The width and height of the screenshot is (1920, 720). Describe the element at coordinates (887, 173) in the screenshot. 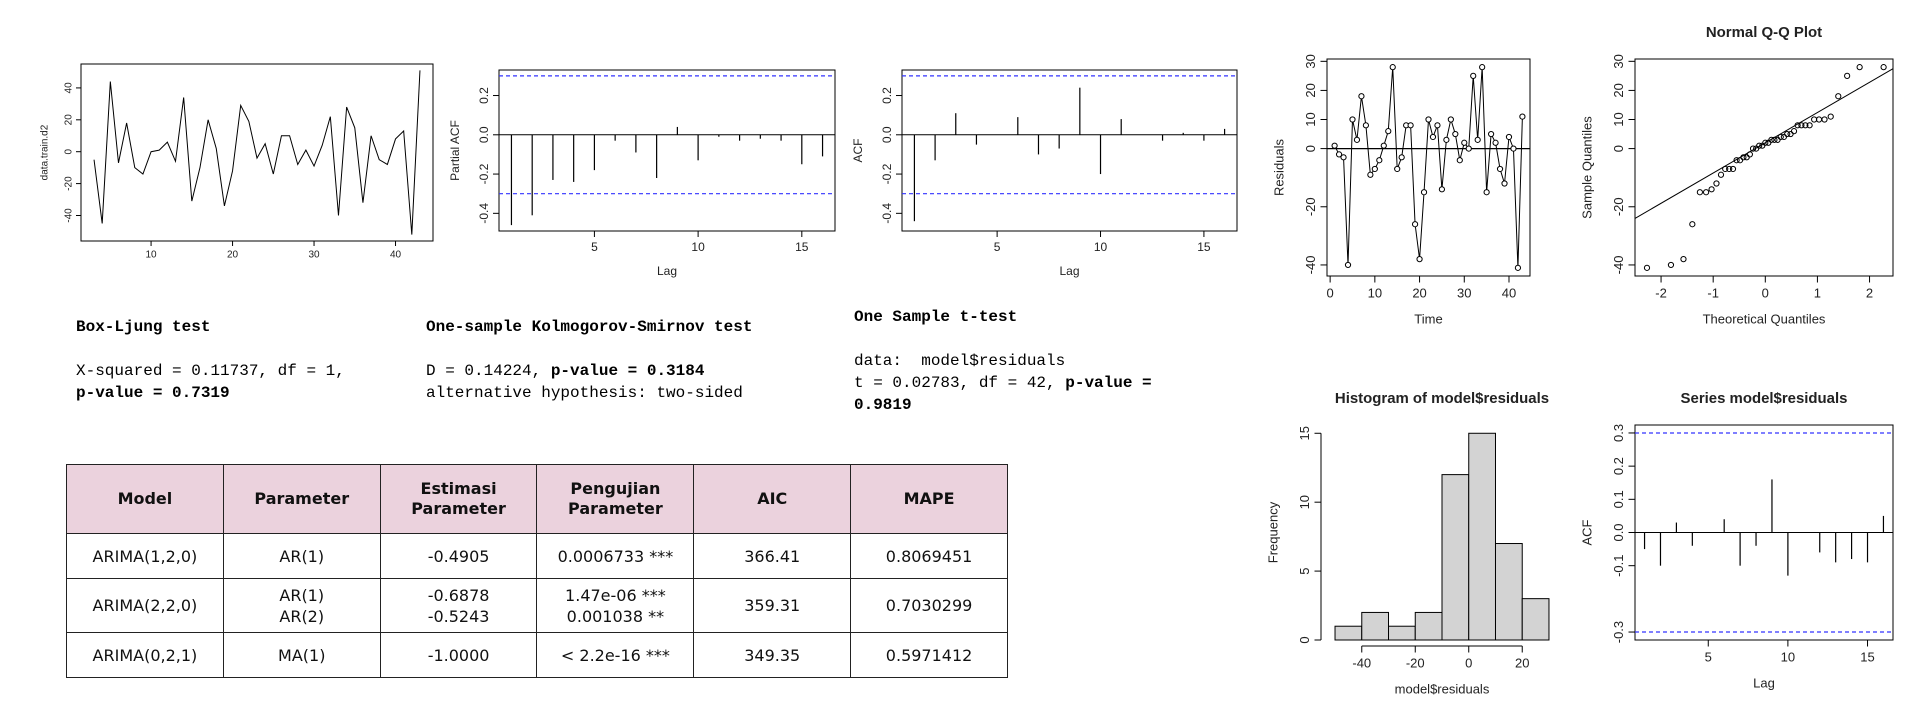

I see `y-tick-label: -0.2` at that location.